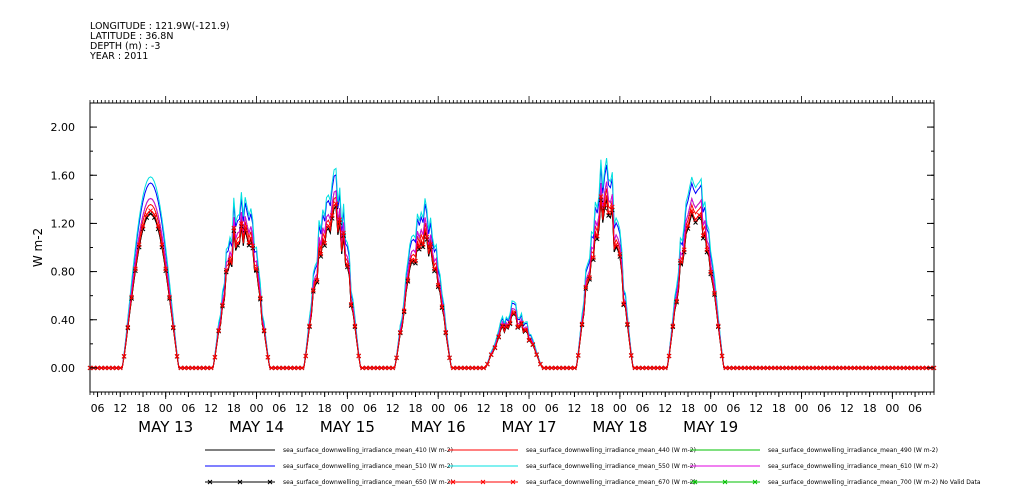 The width and height of the screenshot is (1009, 504). I want to click on x-tick-label: 12, so click(120, 408).